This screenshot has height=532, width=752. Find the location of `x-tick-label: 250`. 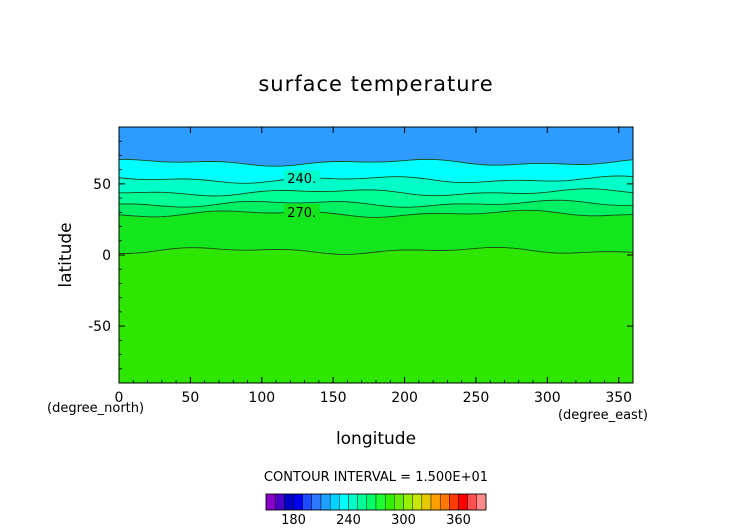

x-tick-label: 250 is located at coordinates (476, 398).